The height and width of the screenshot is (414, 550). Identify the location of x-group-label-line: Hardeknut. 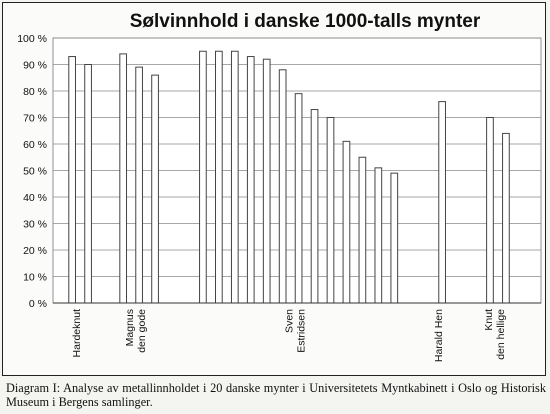
(77, 333).